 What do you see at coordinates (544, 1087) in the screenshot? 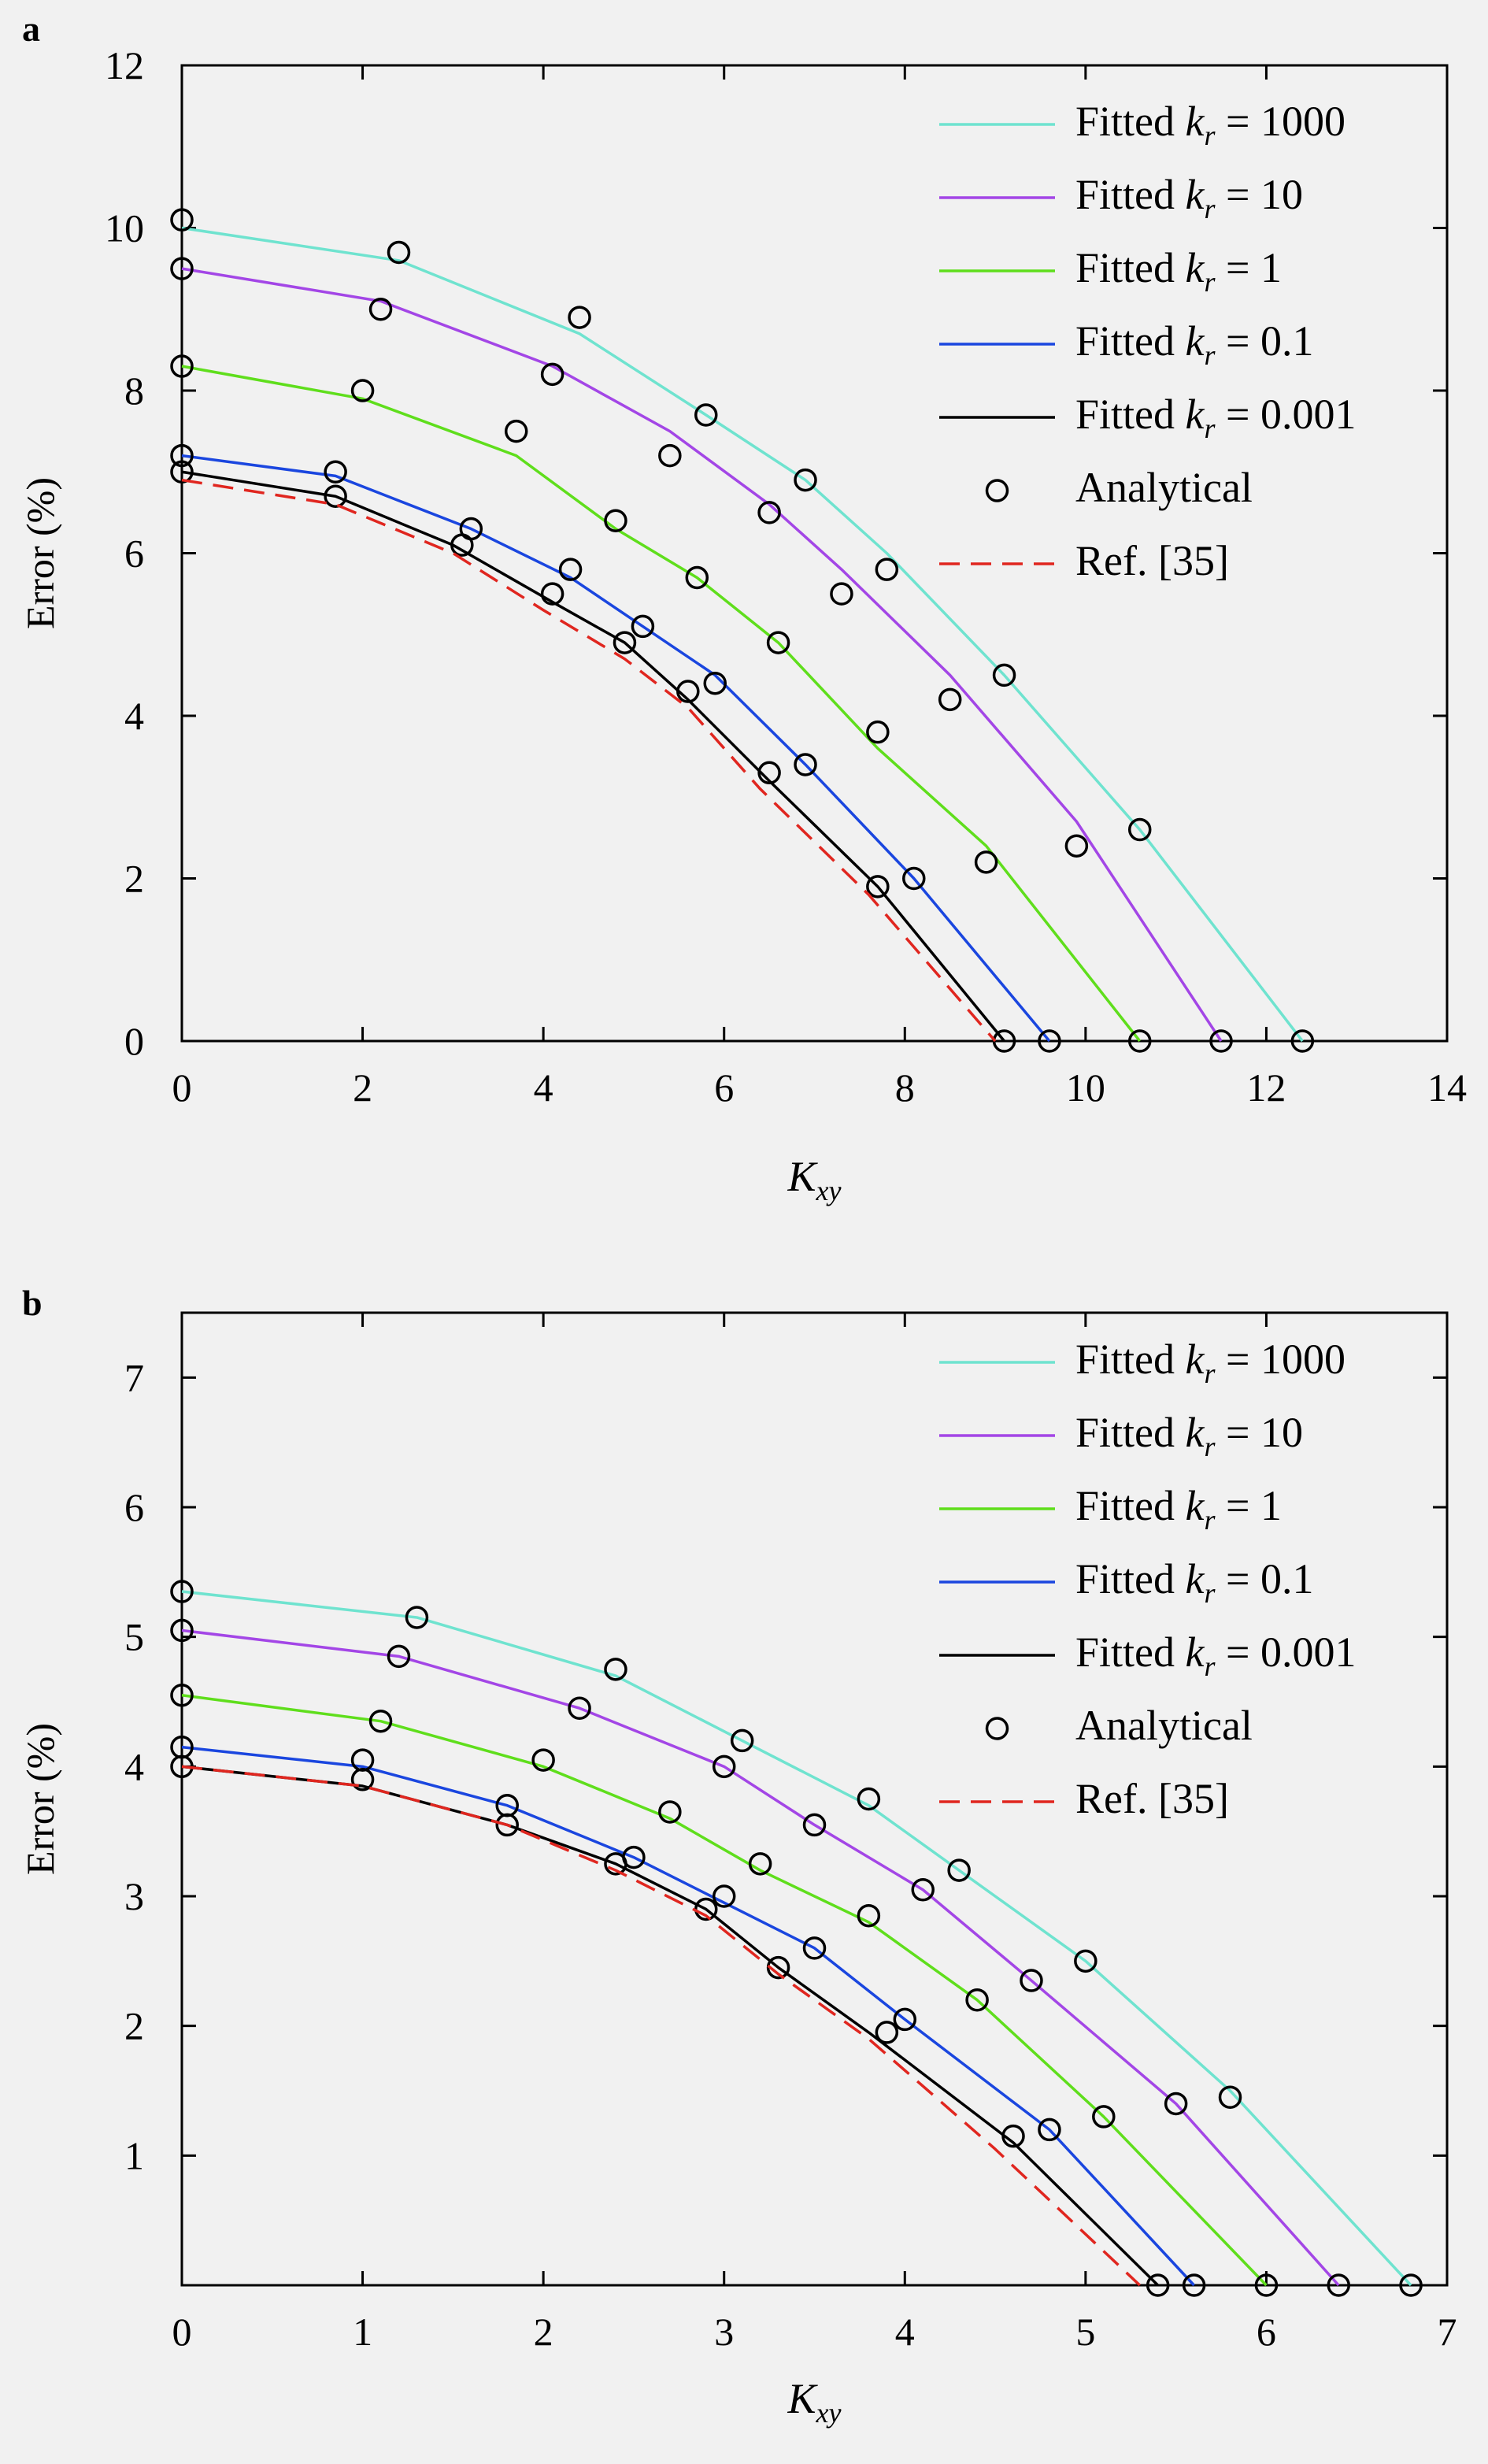
I see `x-tick-label: 4` at bounding box center [544, 1087].